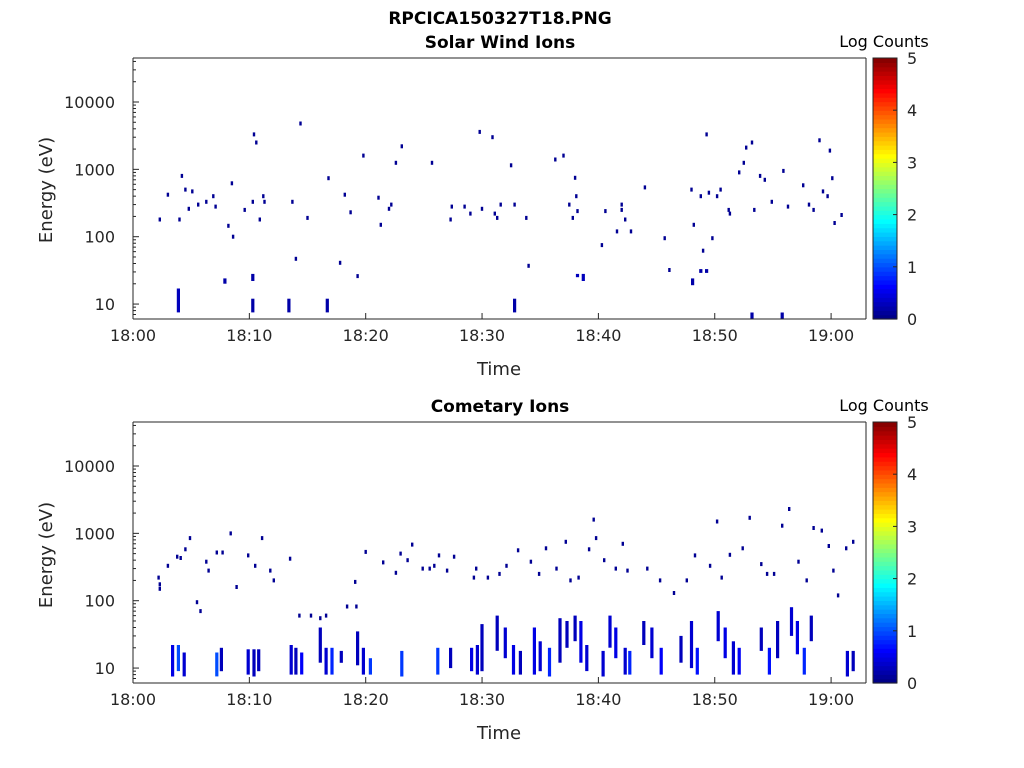 The height and width of the screenshot is (768, 1024). Describe the element at coordinates (912, 474) in the screenshot. I see `cometary-colorbar-tick-label: 4` at that location.